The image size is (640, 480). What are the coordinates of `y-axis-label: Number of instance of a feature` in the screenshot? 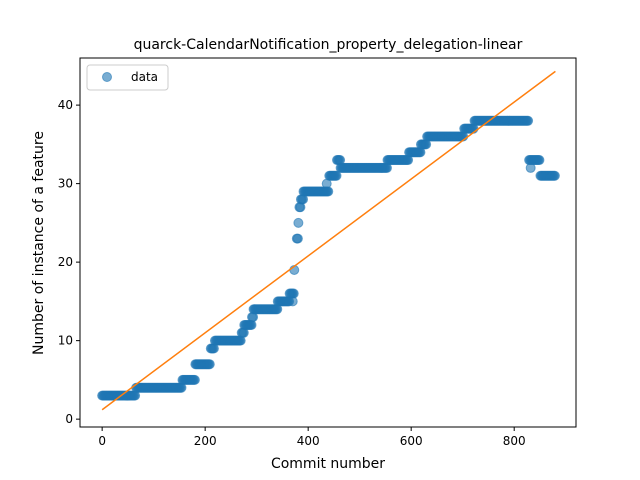 It's located at (39, 243).